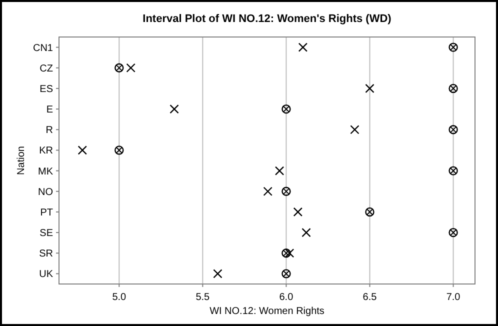 The image size is (498, 326). I want to click on chart-title: Interval Plot of WI NO.12: Women's Rights (WD), so click(267, 19).